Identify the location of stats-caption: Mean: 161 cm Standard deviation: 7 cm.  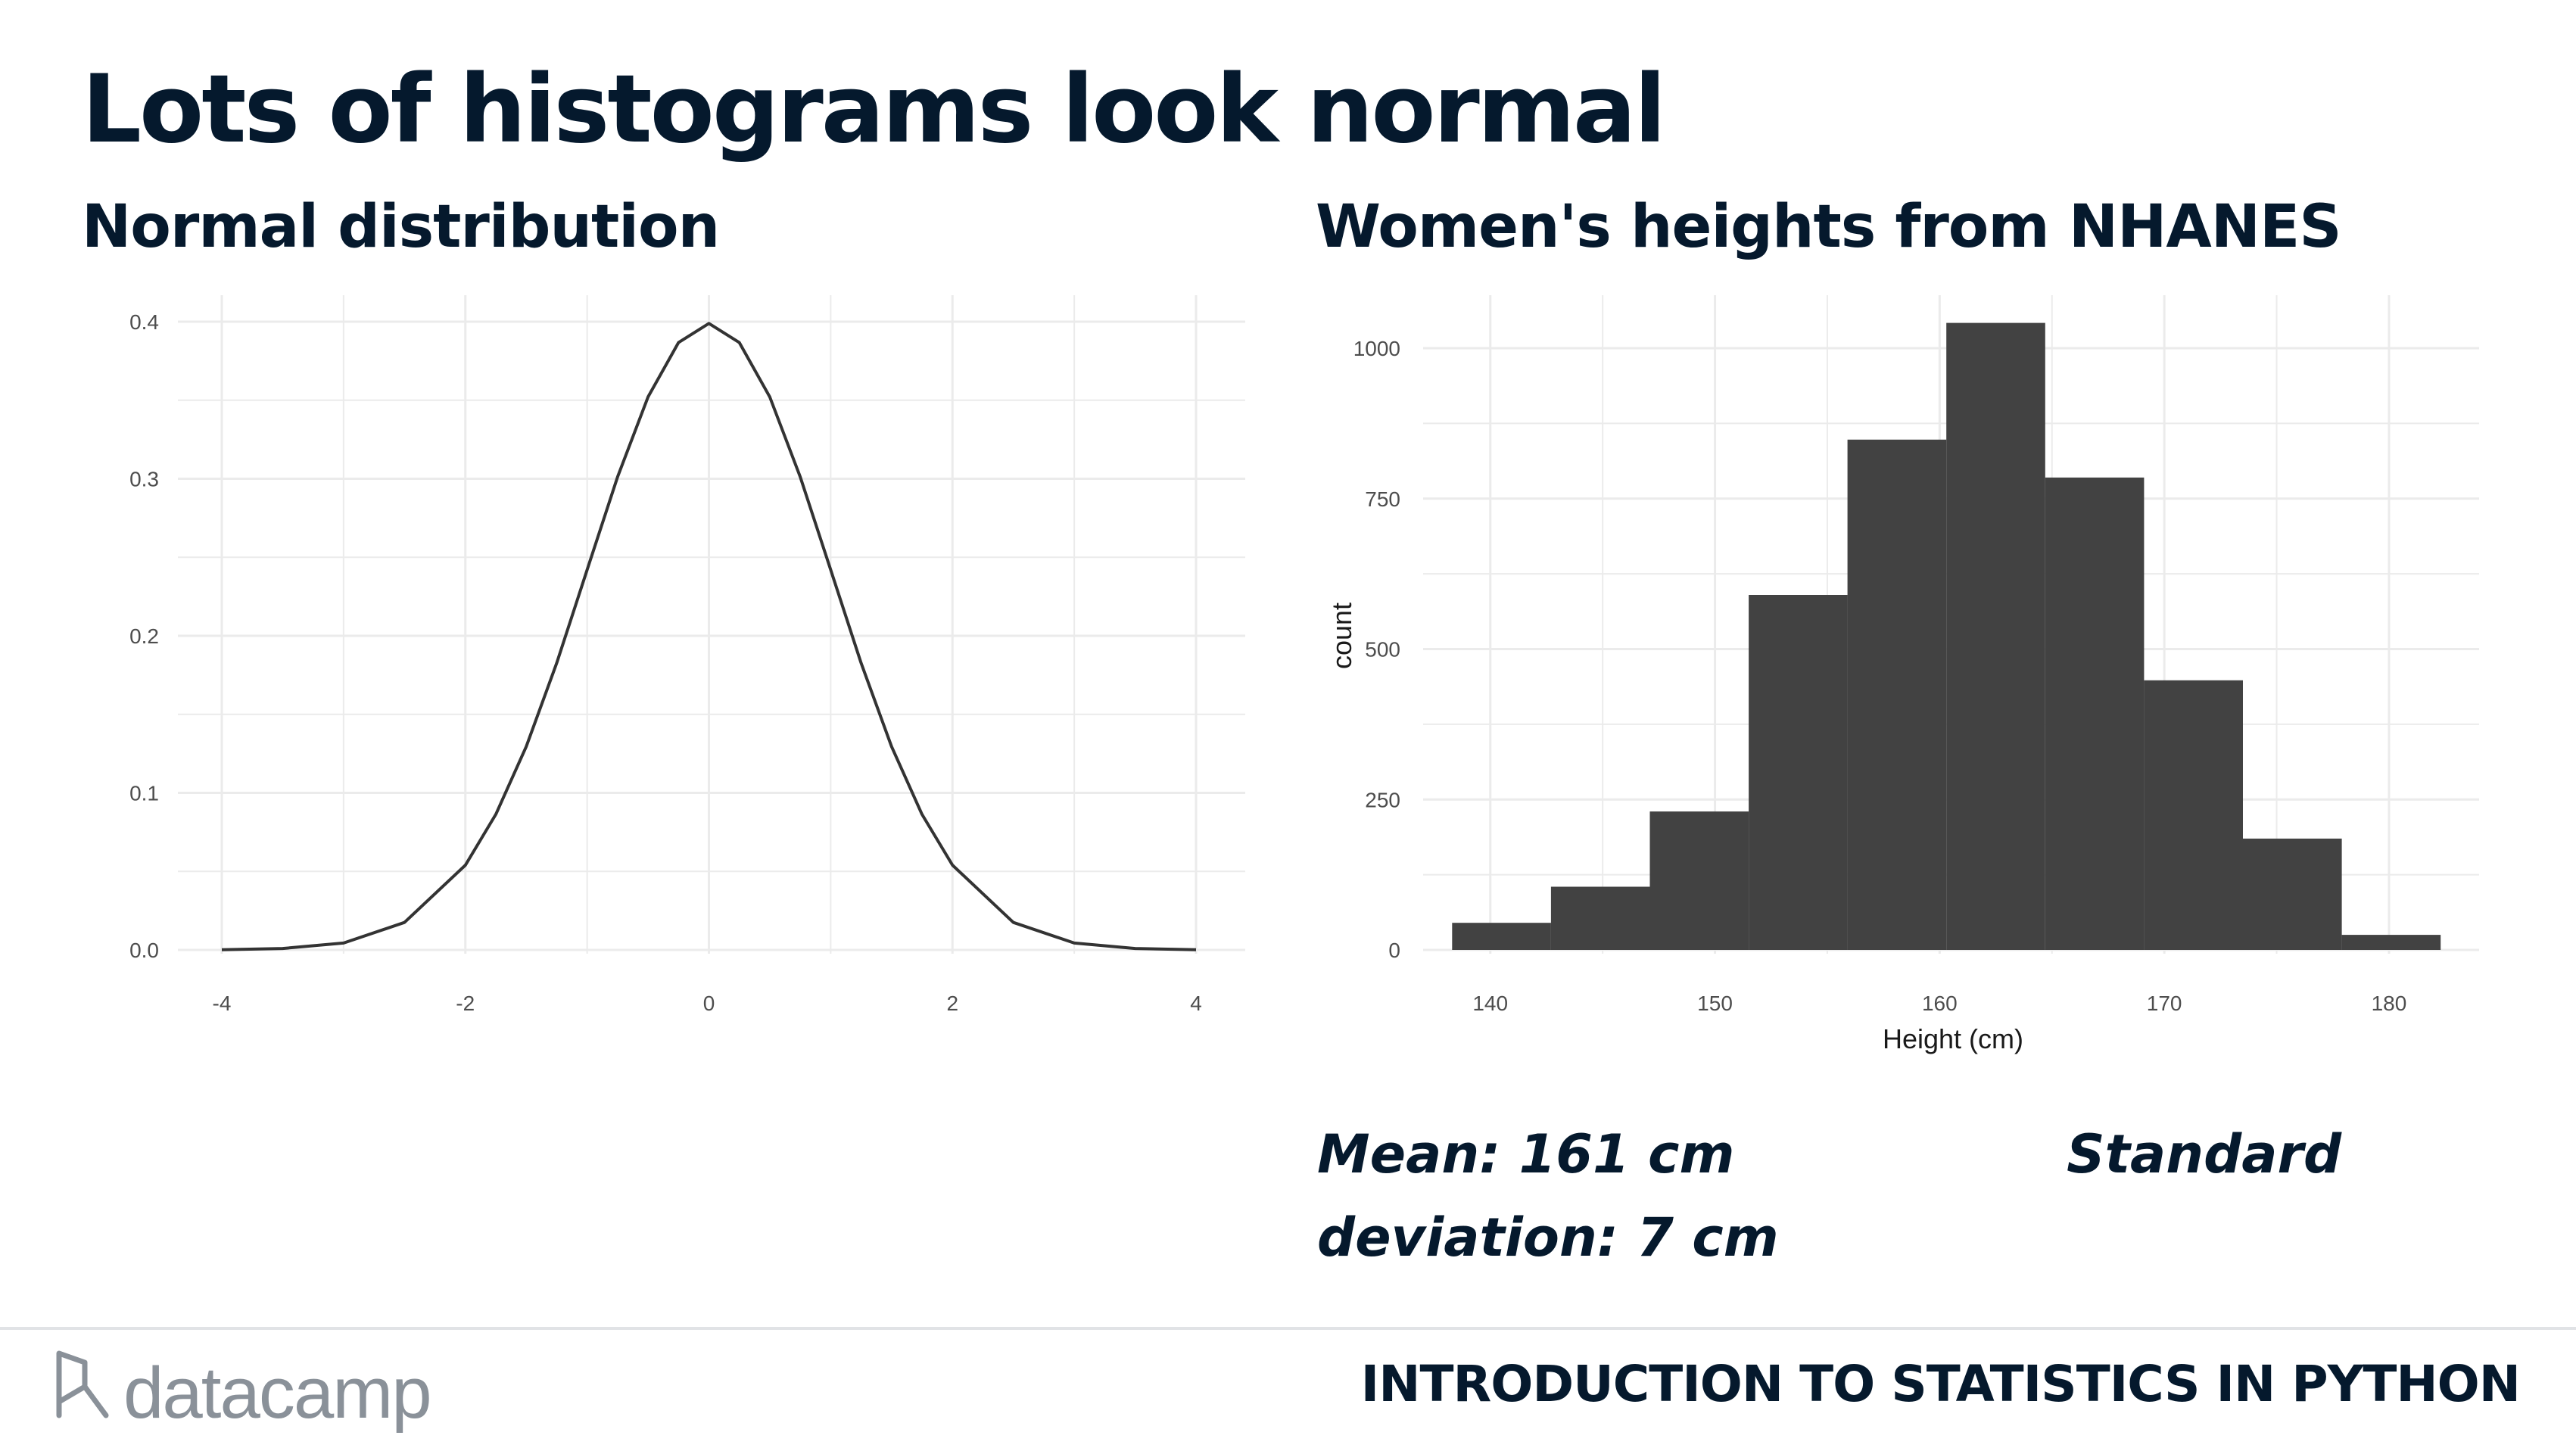
(1847, 1196).